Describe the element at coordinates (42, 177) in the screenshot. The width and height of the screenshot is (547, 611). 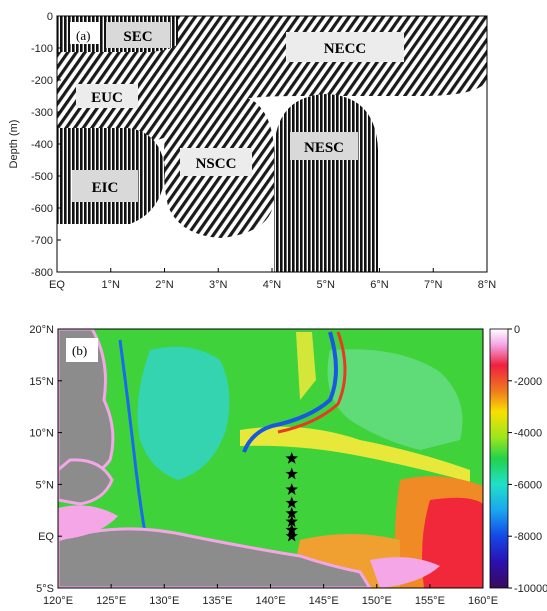
I see `panel-a-y-tick-label: -500` at that location.